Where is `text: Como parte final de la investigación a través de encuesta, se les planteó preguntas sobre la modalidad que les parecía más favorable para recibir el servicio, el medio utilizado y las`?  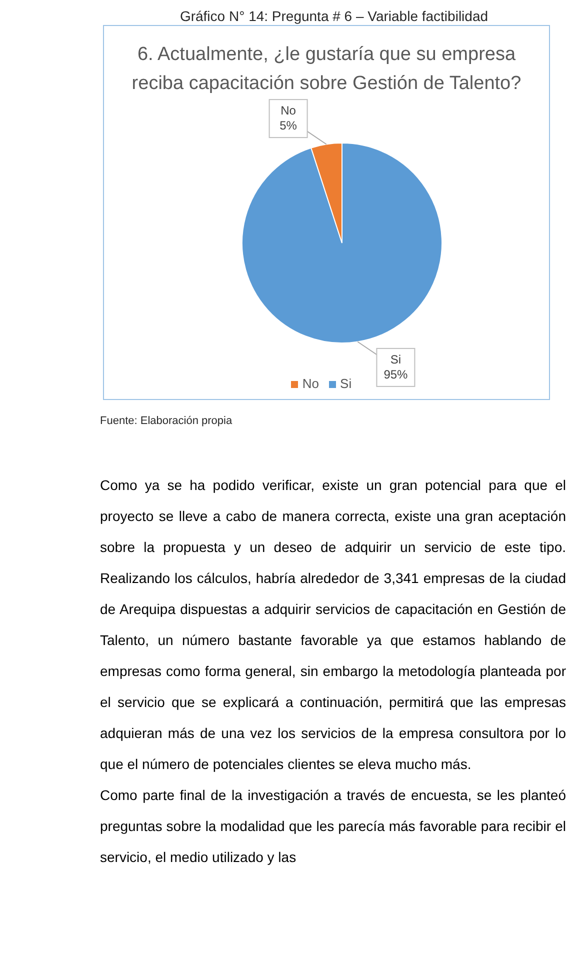 text: Como parte final de la investigación a través de encuesta, se les planteó preguntas sobre la modalidad que les parecía más favorable para recibir el servicio, el medio utilizado y las is located at coordinates (333, 826).